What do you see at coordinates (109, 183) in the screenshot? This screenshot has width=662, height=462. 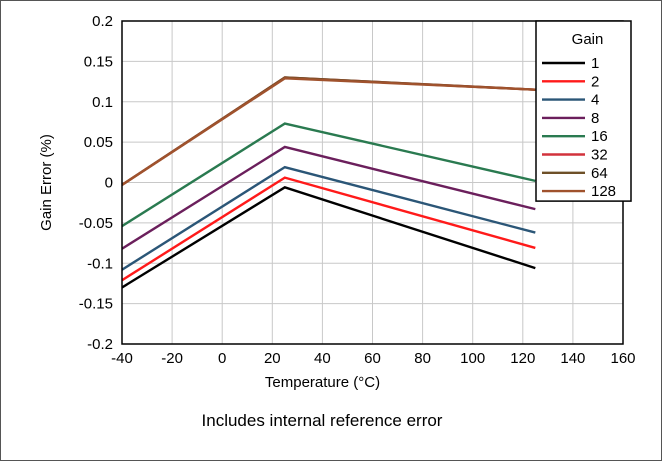 I see `y-tick-label: 0` at bounding box center [109, 183].